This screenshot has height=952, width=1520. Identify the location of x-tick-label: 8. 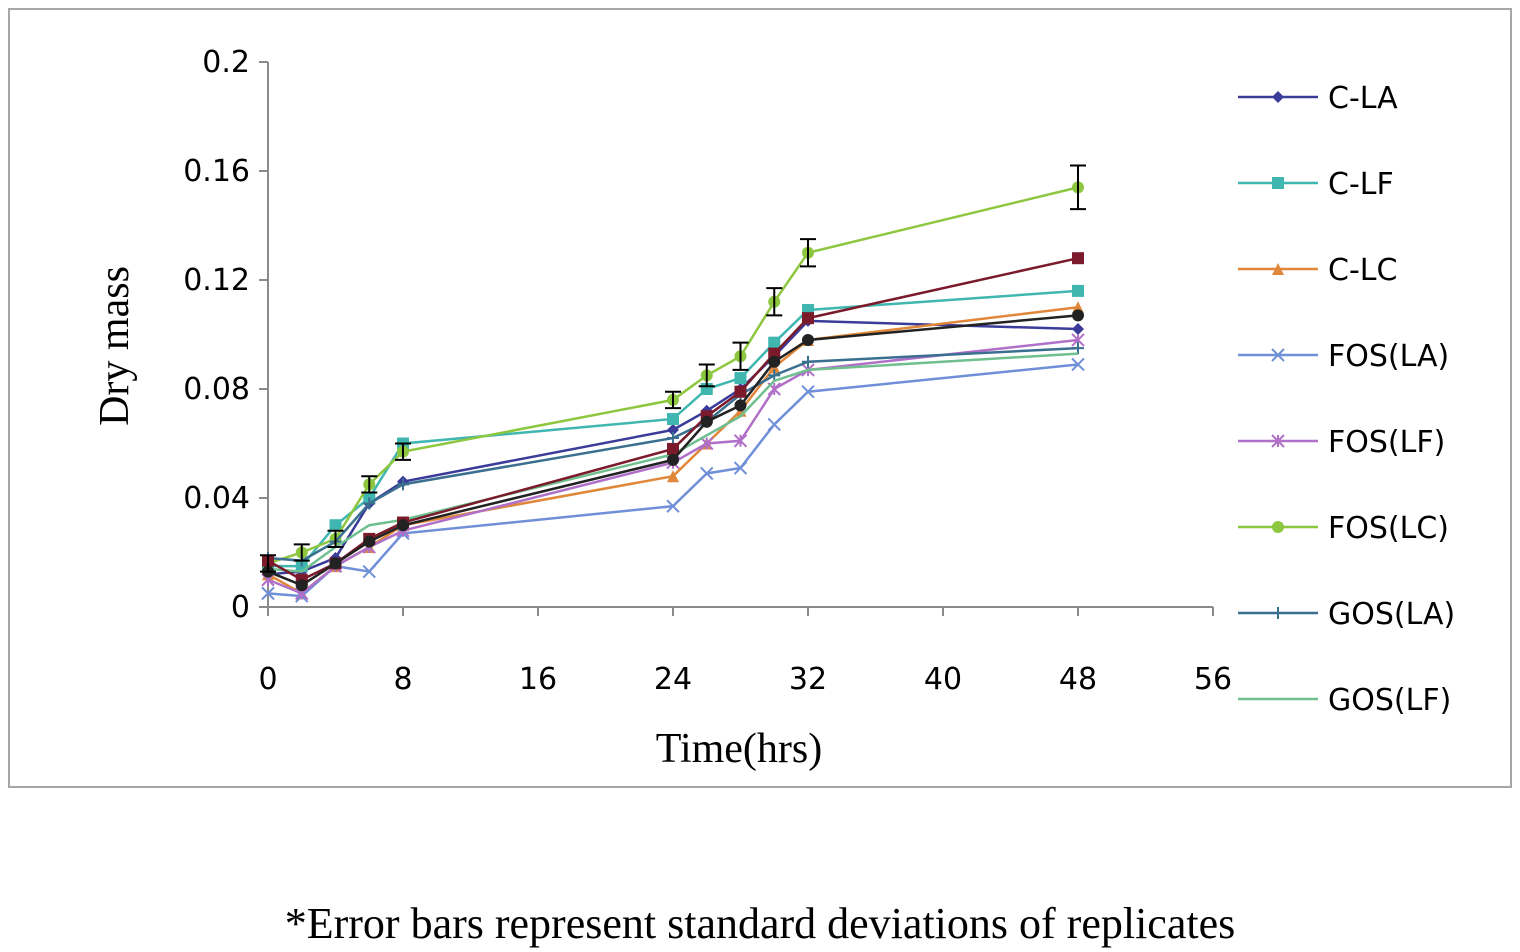
(402, 679).